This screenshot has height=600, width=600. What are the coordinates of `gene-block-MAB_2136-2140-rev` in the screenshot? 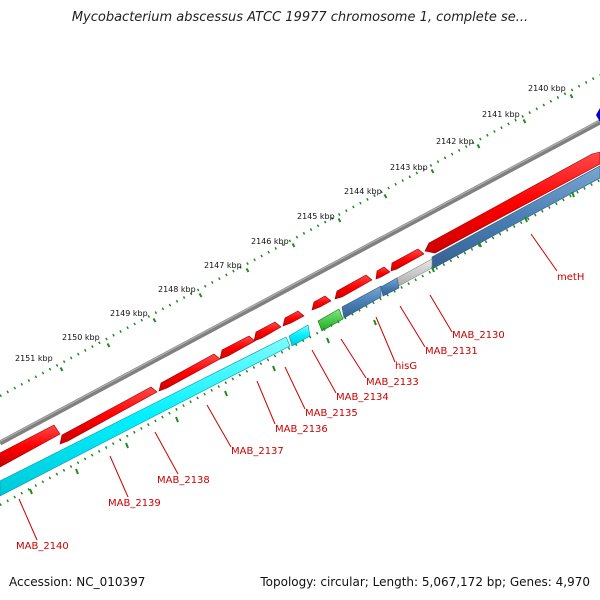 It's located at (145, 416).